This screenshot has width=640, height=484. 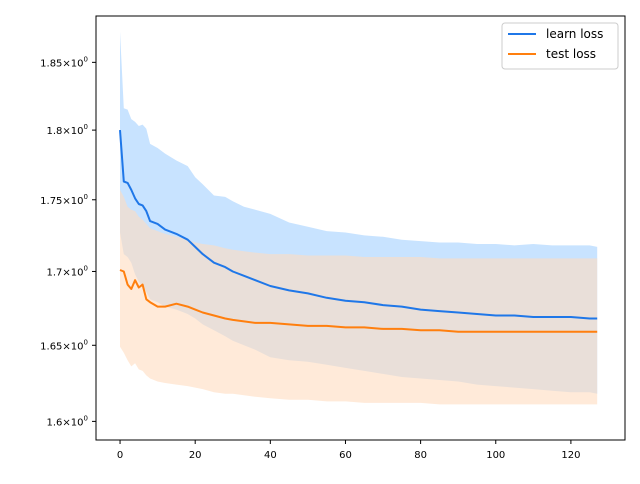 What do you see at coordinates (67, 271) in the screenshot?
I see `y-tick-label: 1.7×100` at bounding box center [67, 271].